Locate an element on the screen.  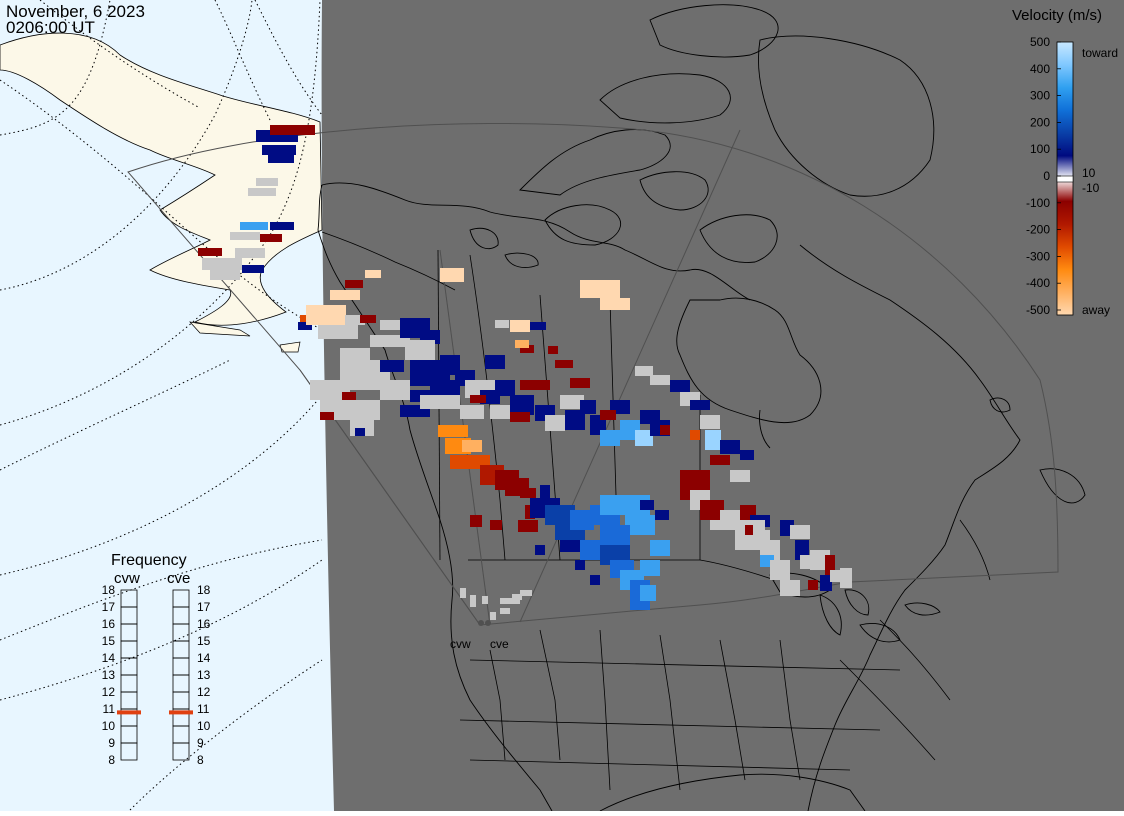
frequency-tick-label: 8 is located at coordinates (111, 760).